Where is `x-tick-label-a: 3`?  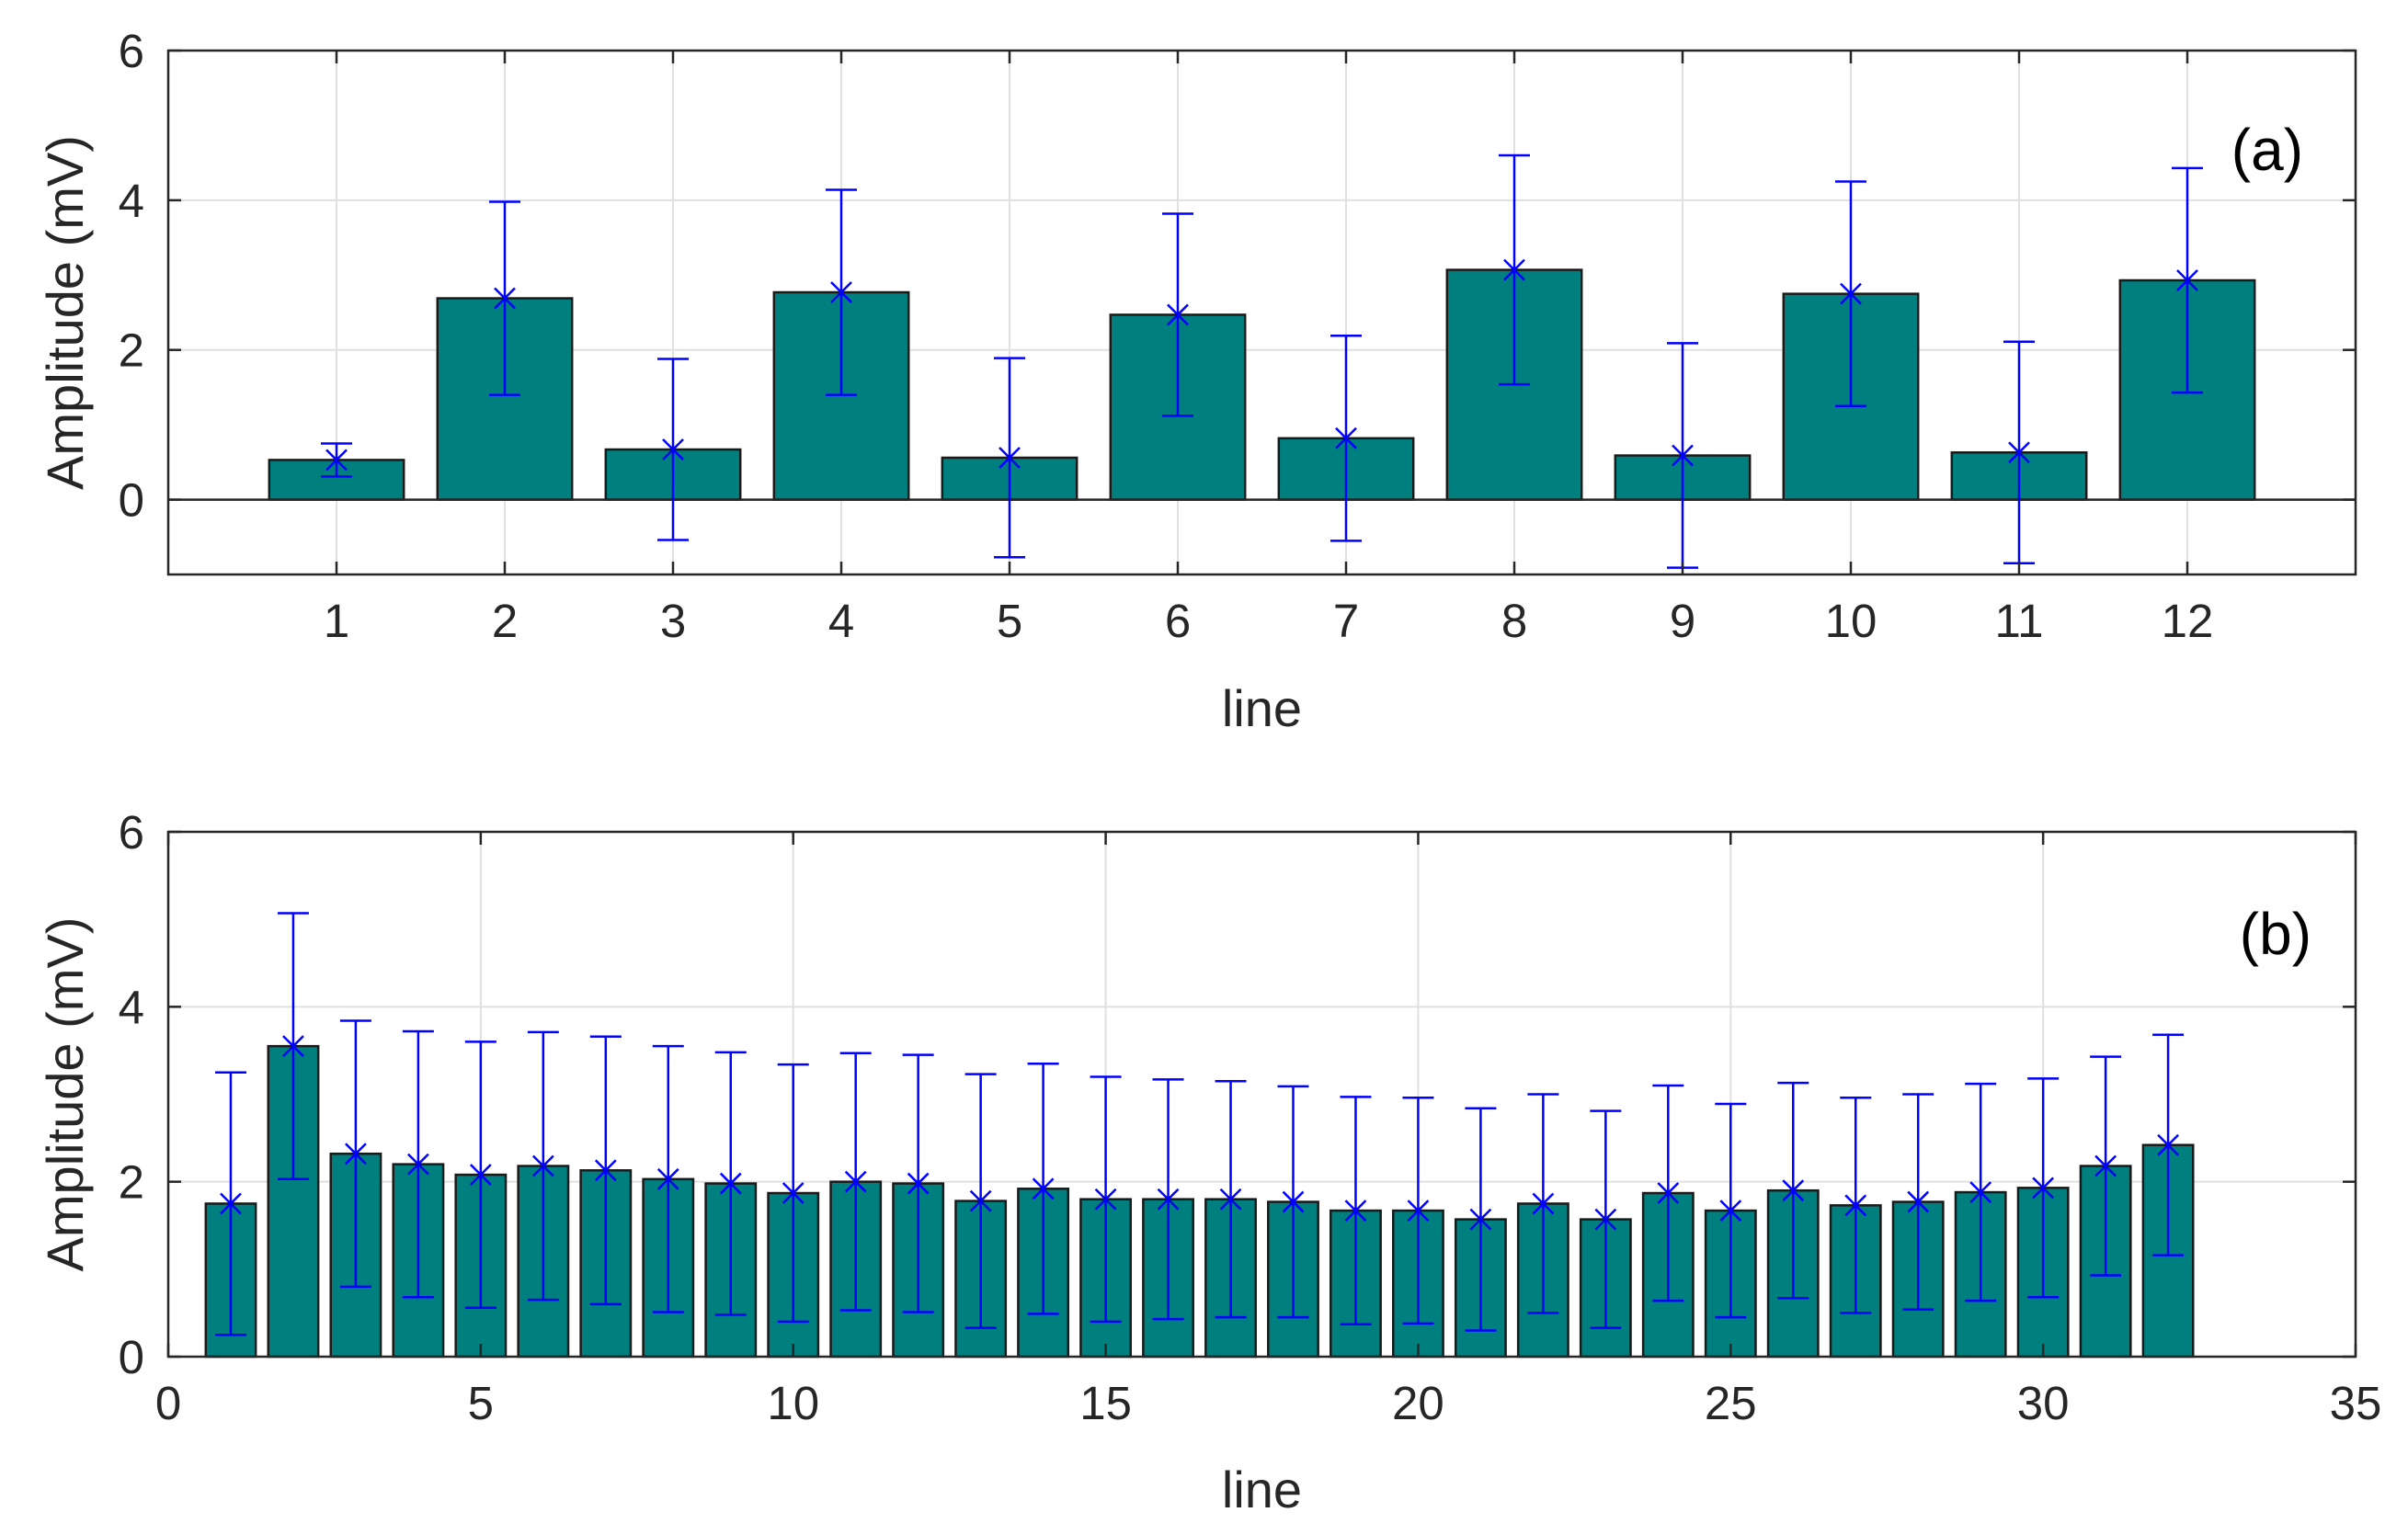 x-tick-label-a: 3 is located at coordinates (673, 621).